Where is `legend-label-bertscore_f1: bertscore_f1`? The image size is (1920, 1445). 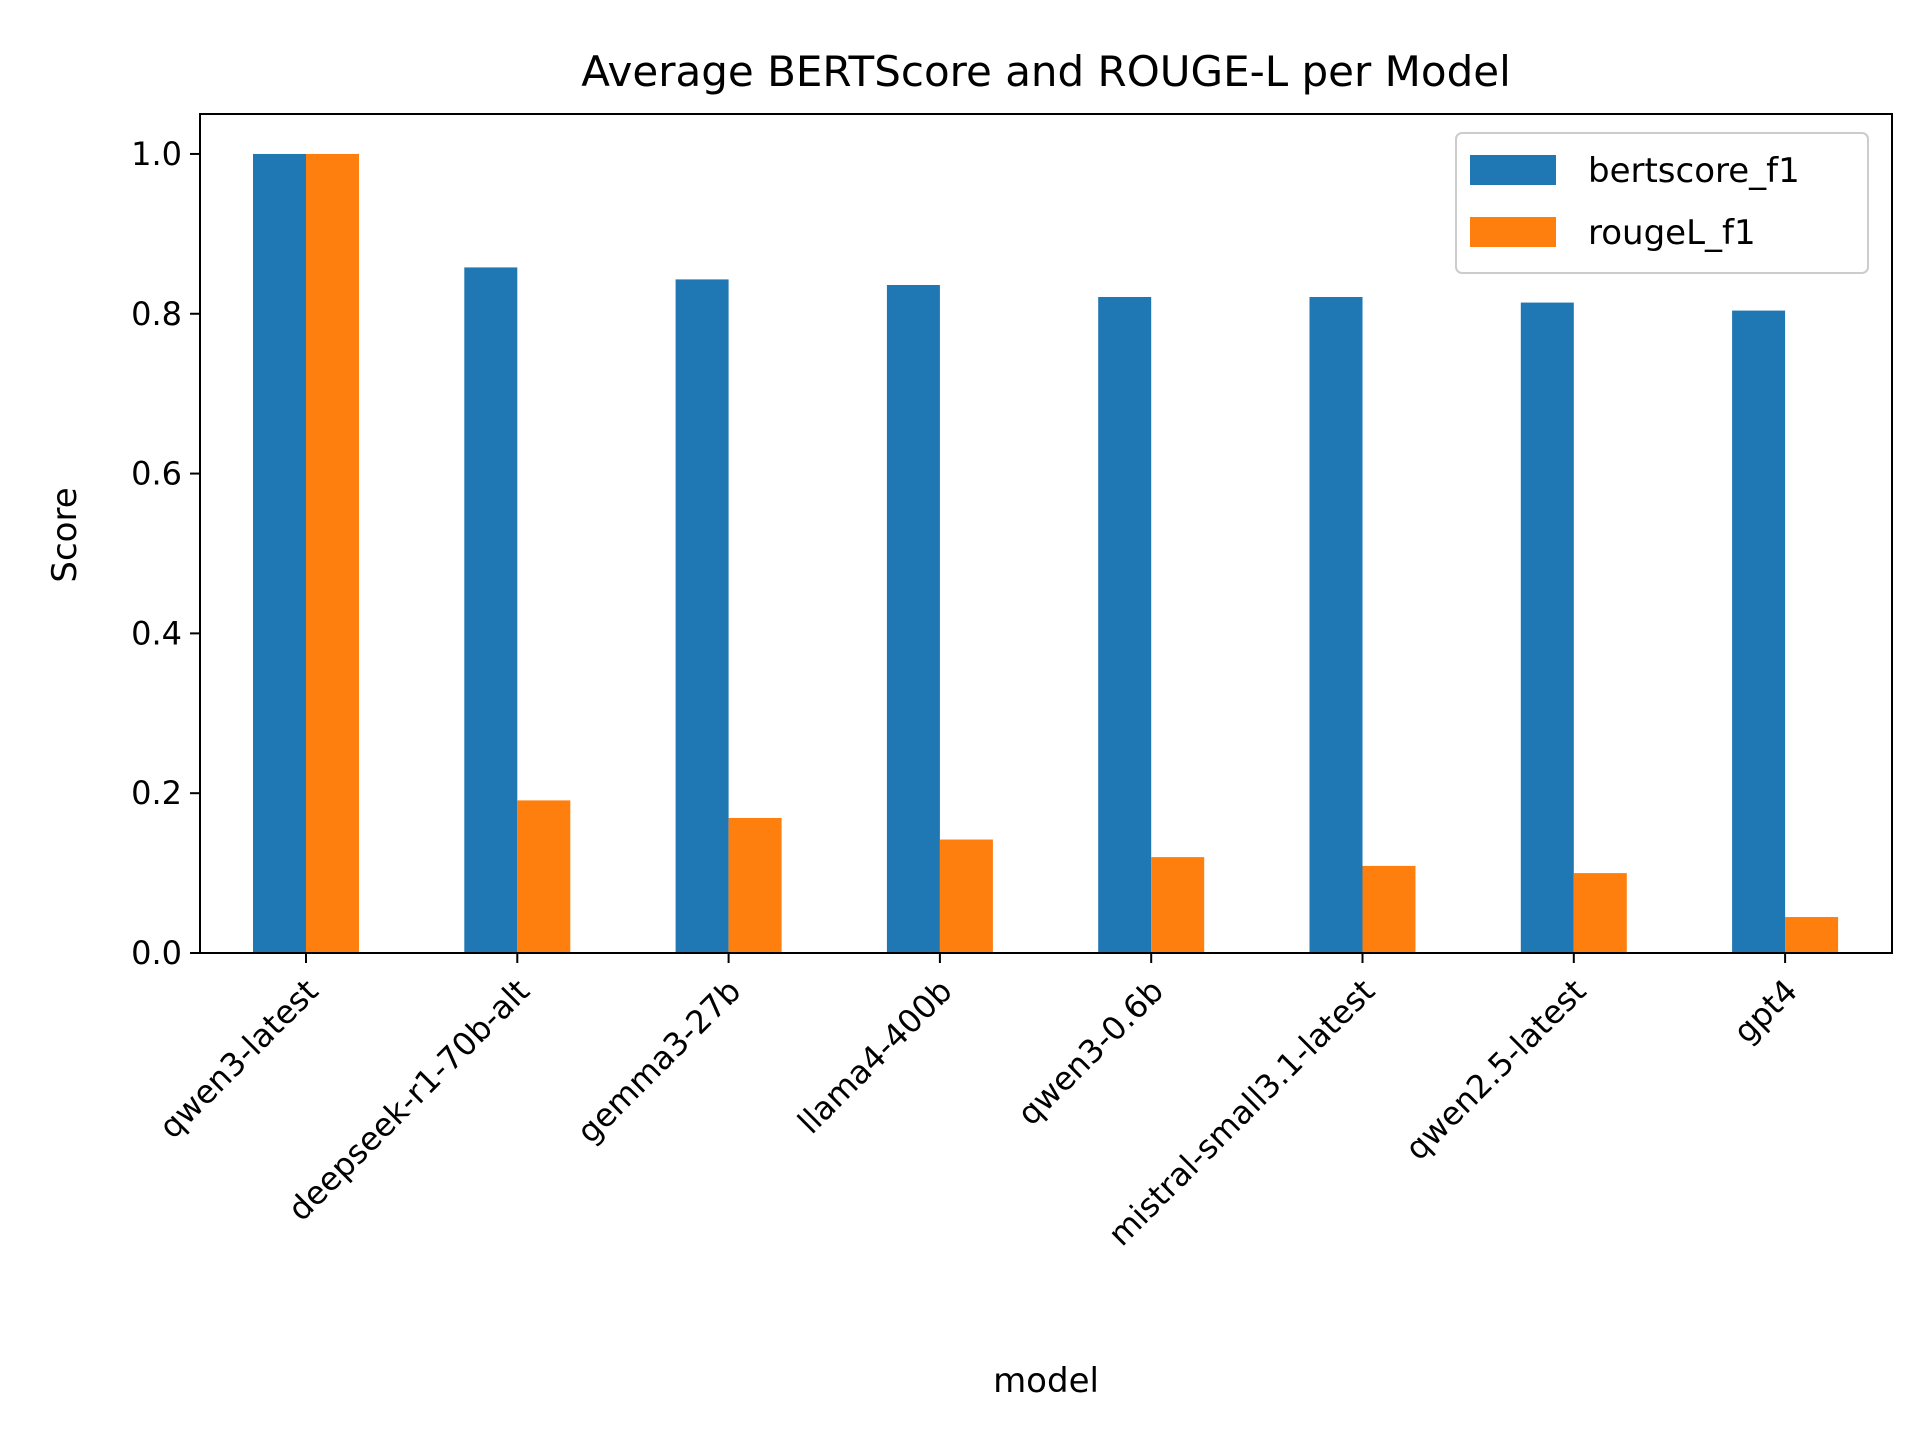
legend-label-bertscore_f1: bertscore_f1 is located at coordinates (1694, 171).